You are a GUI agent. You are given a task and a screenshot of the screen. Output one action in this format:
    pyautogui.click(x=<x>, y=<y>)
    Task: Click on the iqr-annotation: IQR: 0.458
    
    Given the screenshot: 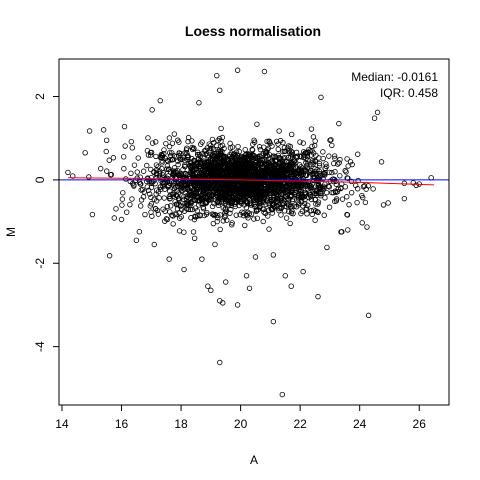 What is the action you would take?
    pyautogui.click(x=409, y=93)
    